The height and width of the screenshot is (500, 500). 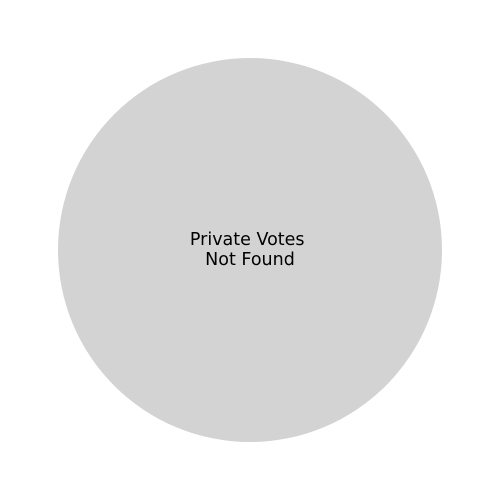 I want to click on pie-slice-label-line-2: Not Found, so click(x=250, y=260).